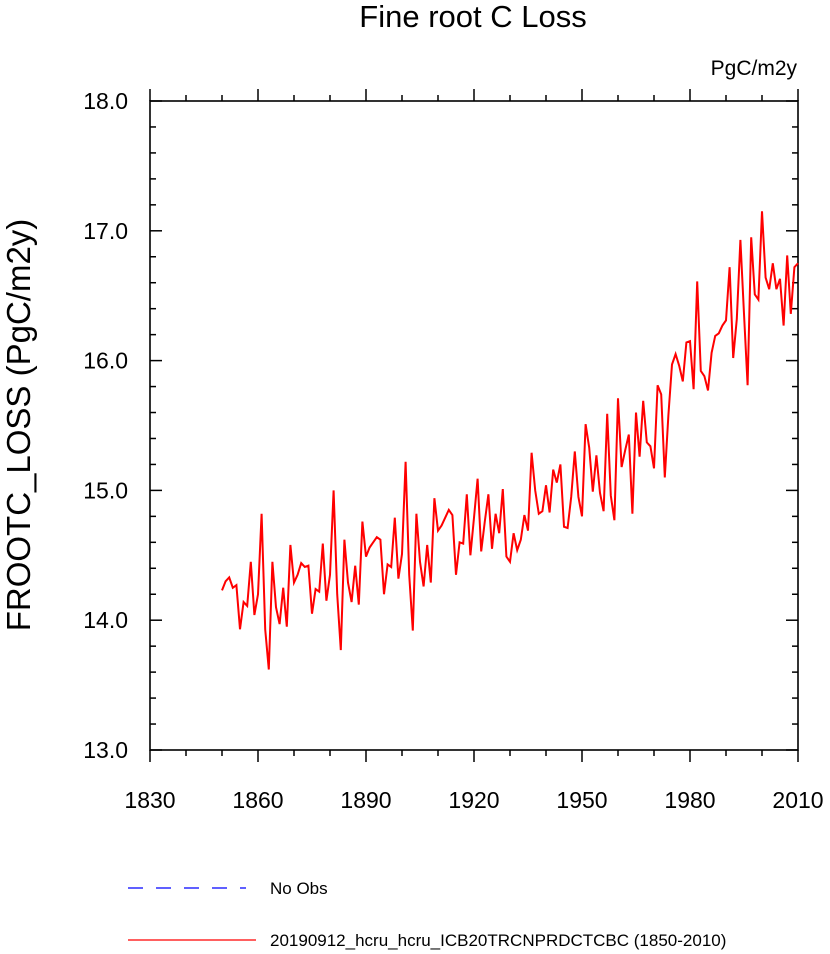 This screenshot has width=830, height=954. Describe the element at coordinates (689, 800) in the screenshot. I see `x-tick-label: 1980` at that location.